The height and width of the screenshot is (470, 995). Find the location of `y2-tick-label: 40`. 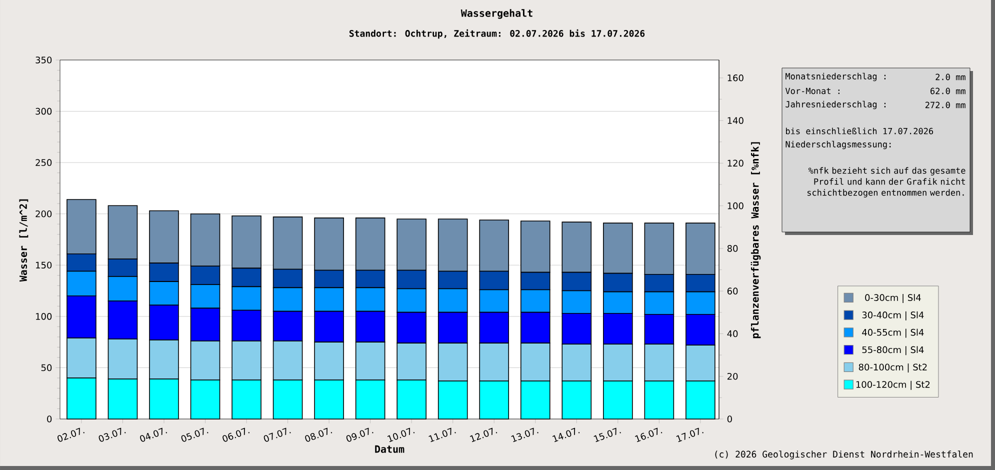

y2-tick-label: 40 is located at coordinates (732, 334).